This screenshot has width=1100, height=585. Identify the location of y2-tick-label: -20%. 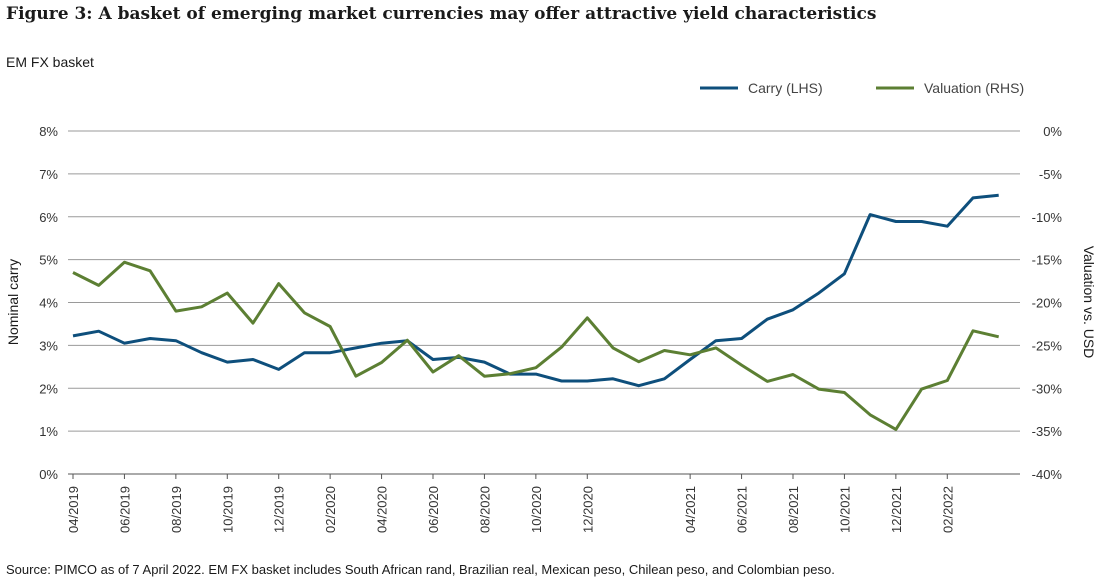
(1047, 303).